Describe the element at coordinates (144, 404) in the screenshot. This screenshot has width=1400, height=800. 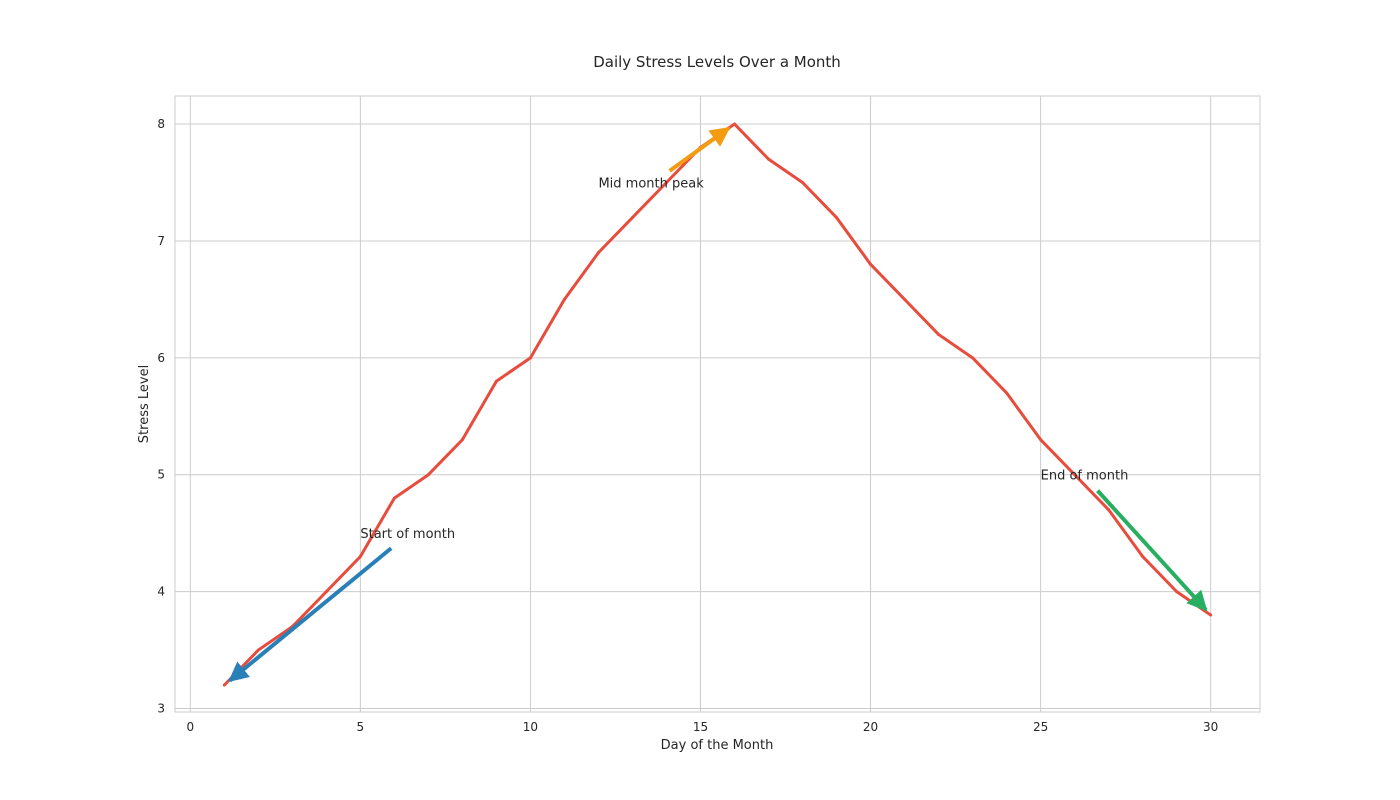
I see `y-axis-label: Stress Level` at that location.